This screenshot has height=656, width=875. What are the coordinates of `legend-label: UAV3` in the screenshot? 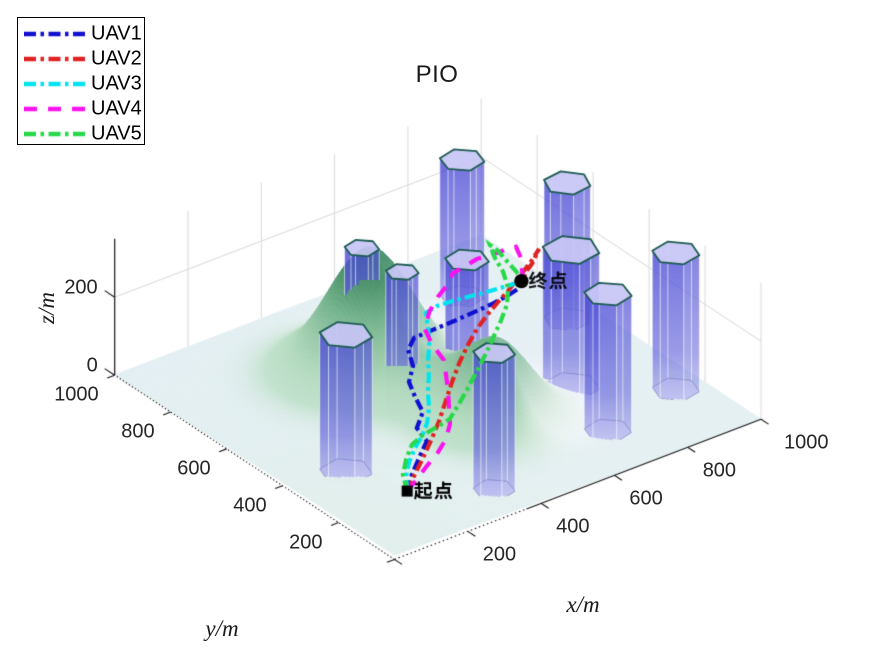 It's located at (116, 83).